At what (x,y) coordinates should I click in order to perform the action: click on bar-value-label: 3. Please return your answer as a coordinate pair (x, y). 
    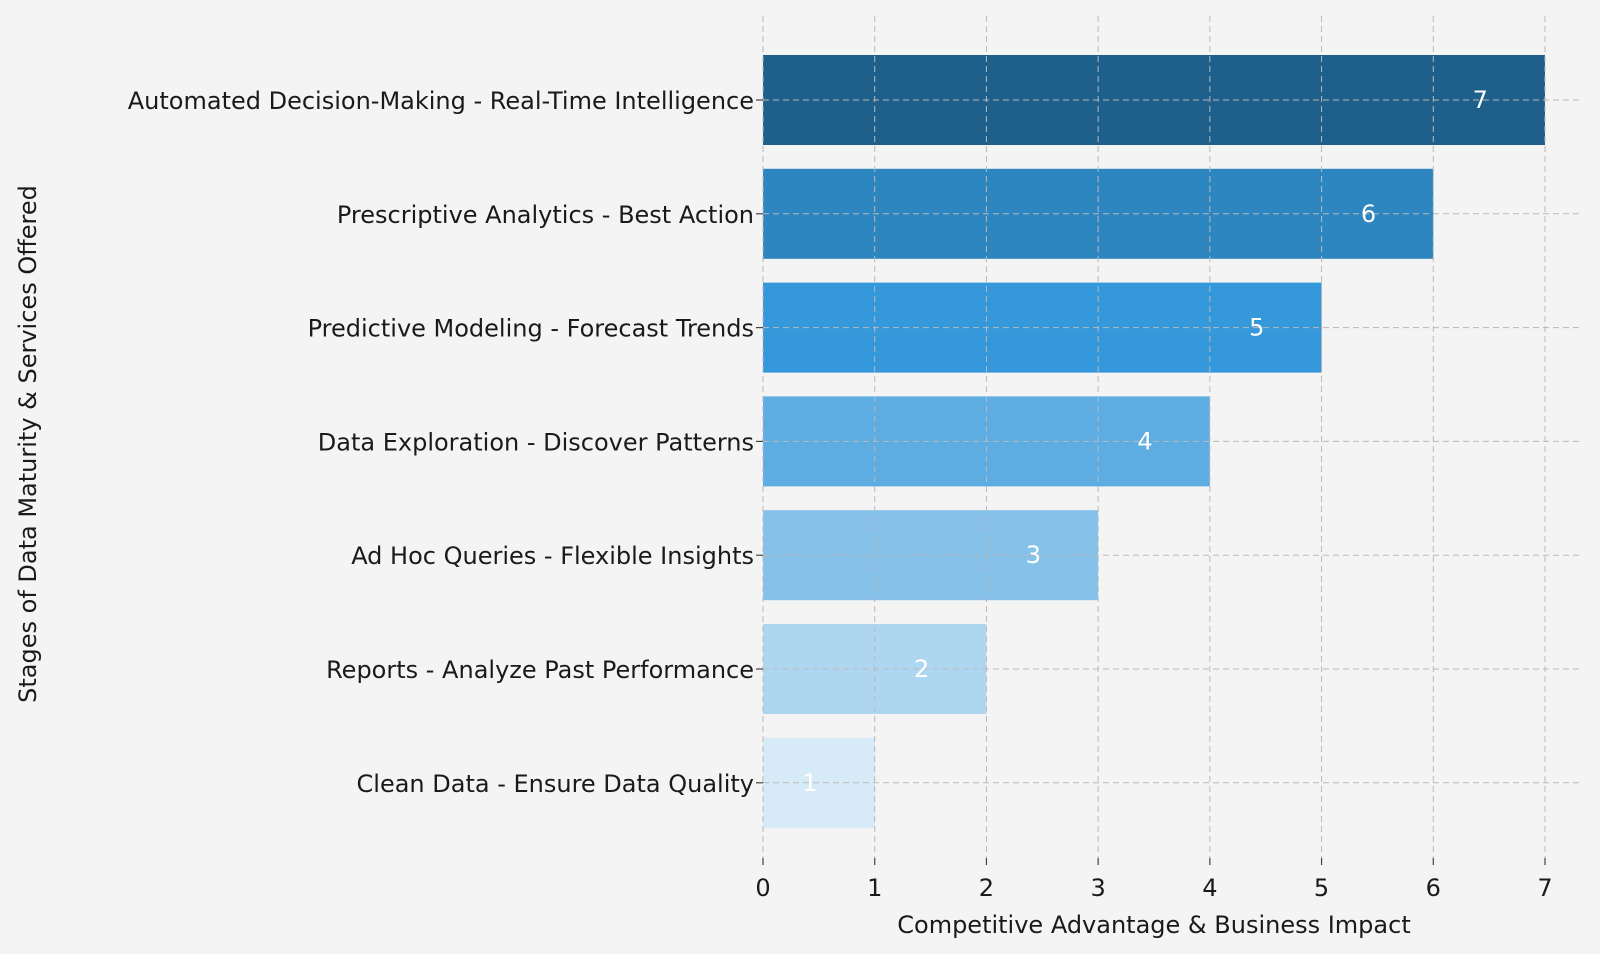
    Looking at the image, I should click on (1033, 555).